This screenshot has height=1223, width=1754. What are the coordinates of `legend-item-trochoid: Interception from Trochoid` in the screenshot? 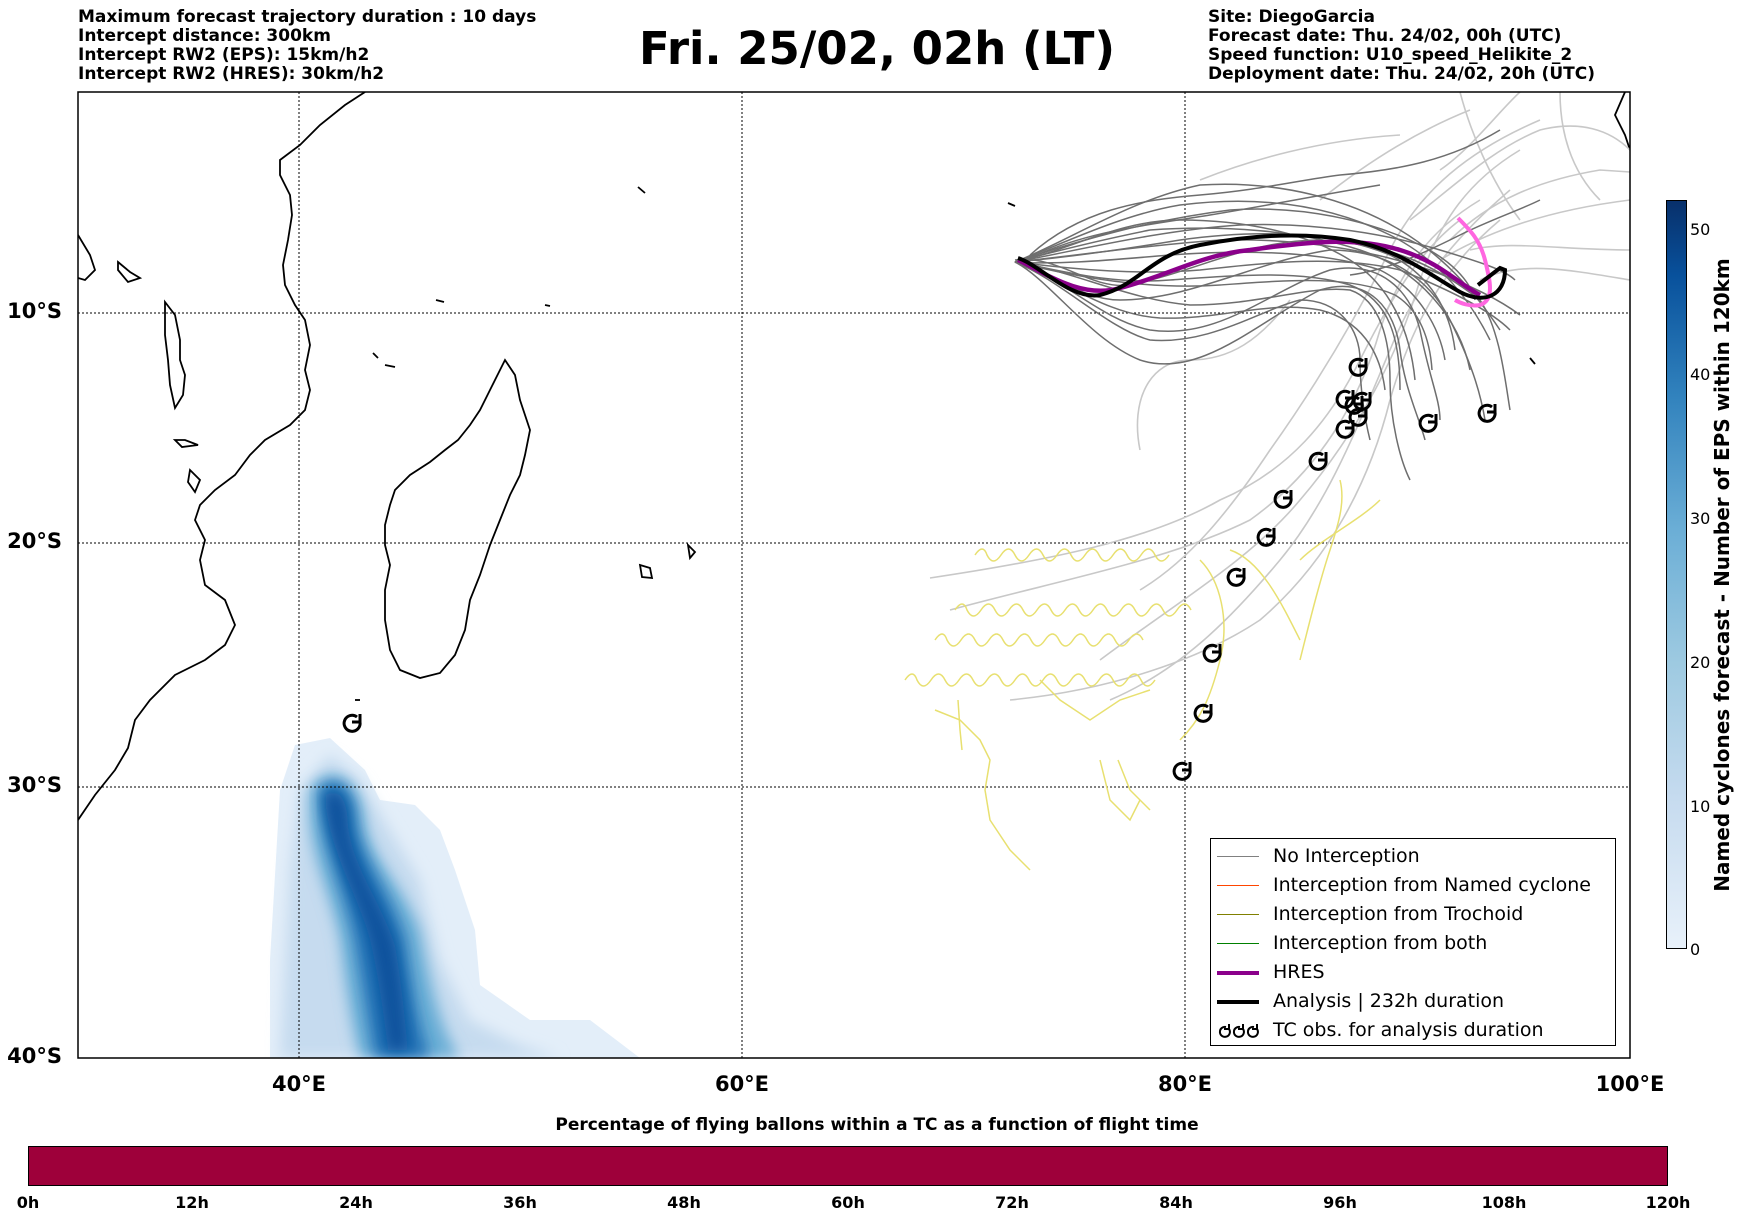 It's located at (1413, 915).